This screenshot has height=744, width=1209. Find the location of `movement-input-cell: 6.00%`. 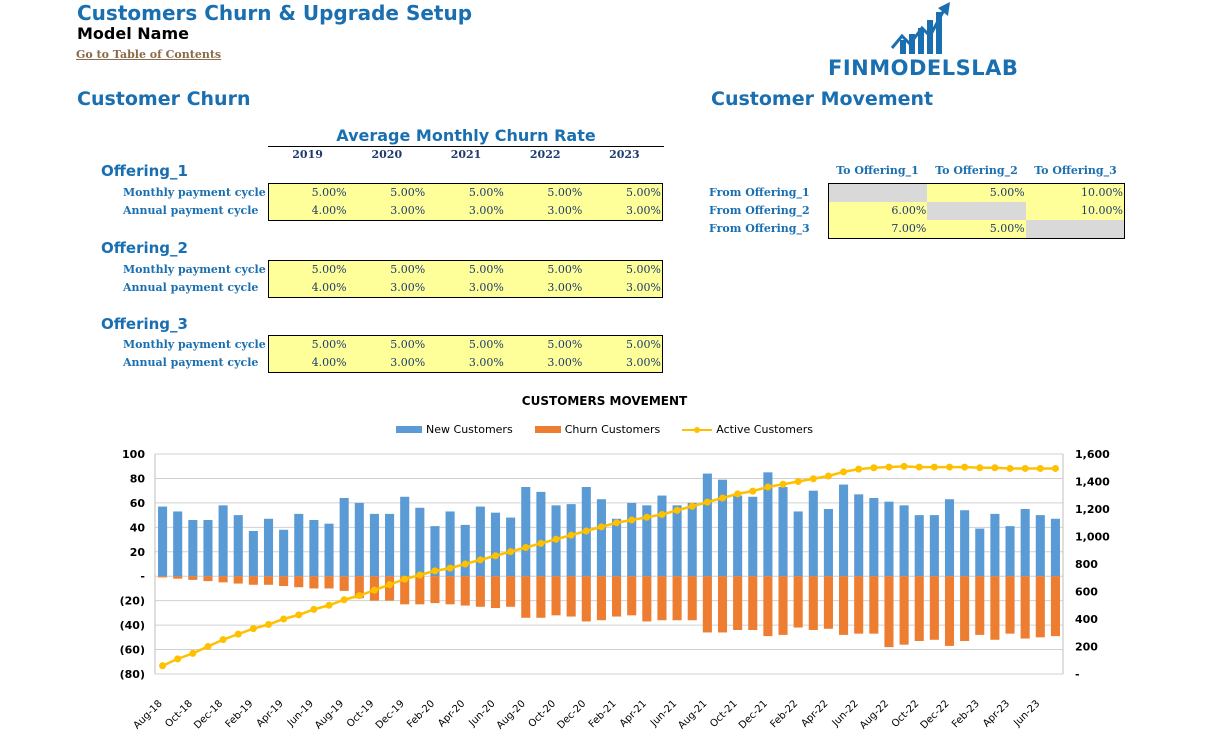

movement-input-cell: 6.00% is located at coordinates (878, 211).